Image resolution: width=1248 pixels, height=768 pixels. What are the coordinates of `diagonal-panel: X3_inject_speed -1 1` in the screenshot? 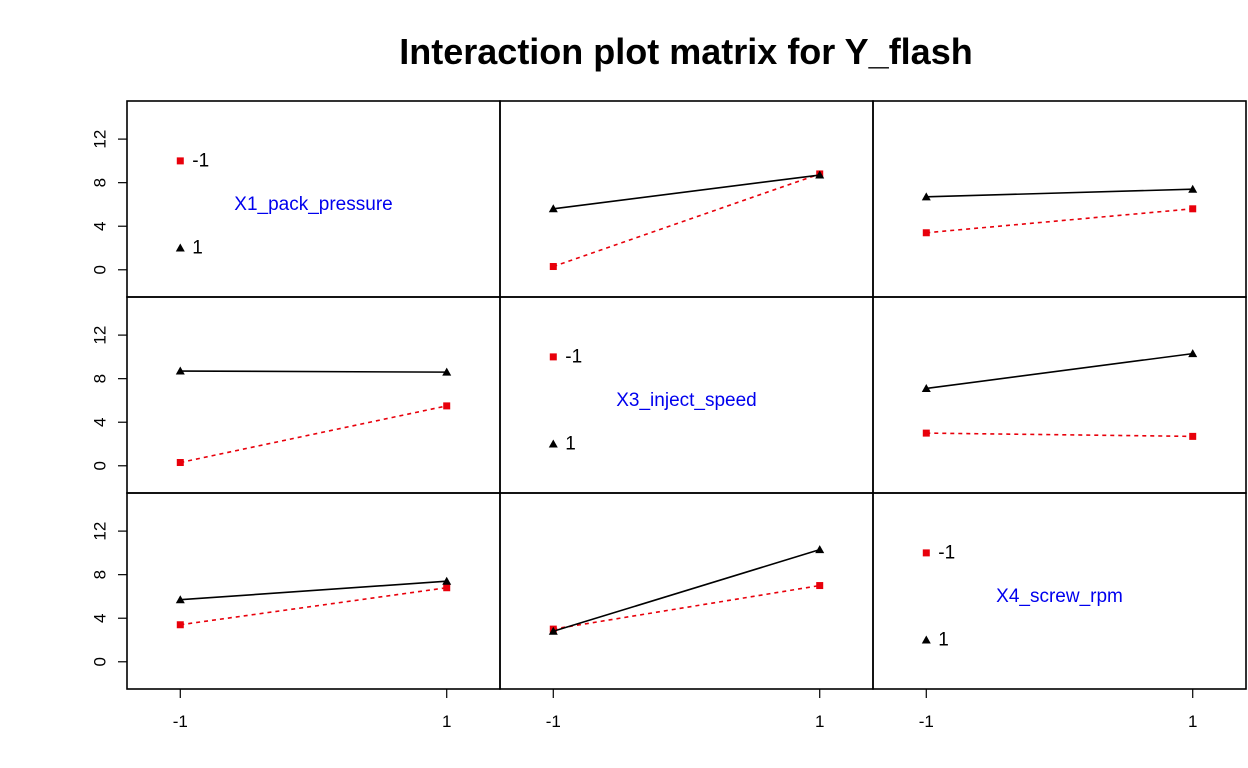 It's located at (652, 400).